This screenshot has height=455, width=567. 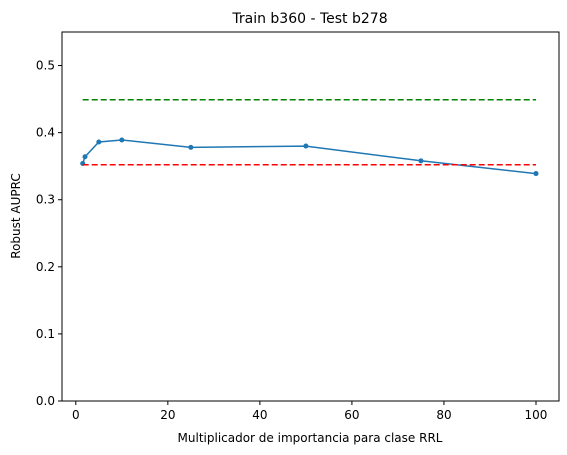 What do you see at coordinates (443, 415) in the screenshot?
I see `x-tick-label: 80` at bounding box center [443, 415].